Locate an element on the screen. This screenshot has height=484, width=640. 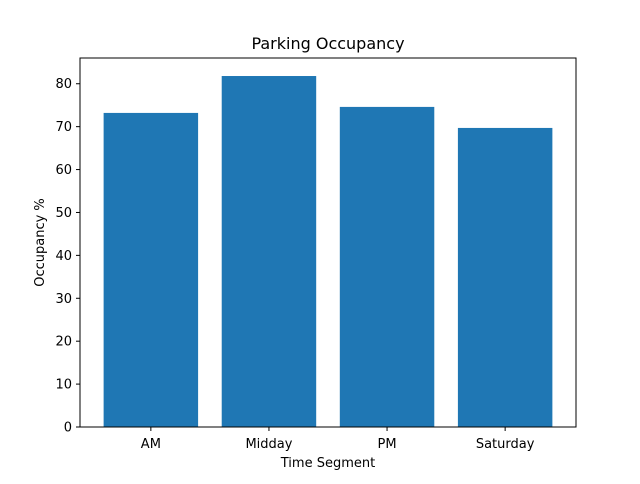
y-tick-label: 50 is located at coordinates (63, 213).